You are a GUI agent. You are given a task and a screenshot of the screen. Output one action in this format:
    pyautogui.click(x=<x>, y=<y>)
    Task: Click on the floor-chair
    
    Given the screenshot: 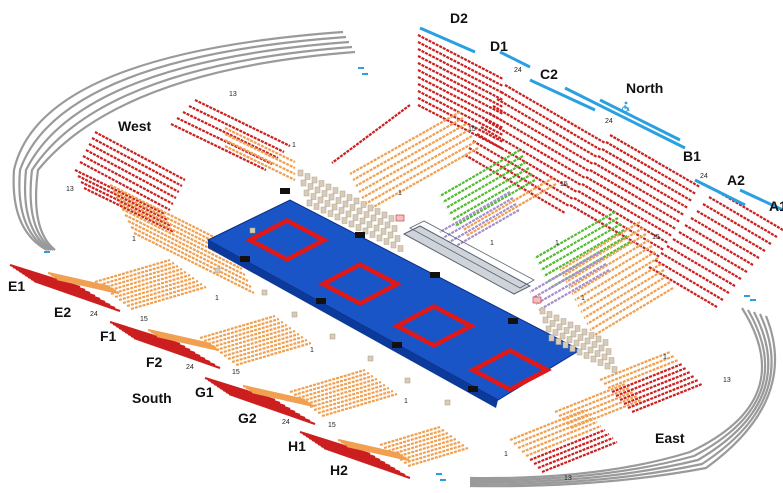 What is the action you would take?
    pyautogui.click(x=447, y=402)
    